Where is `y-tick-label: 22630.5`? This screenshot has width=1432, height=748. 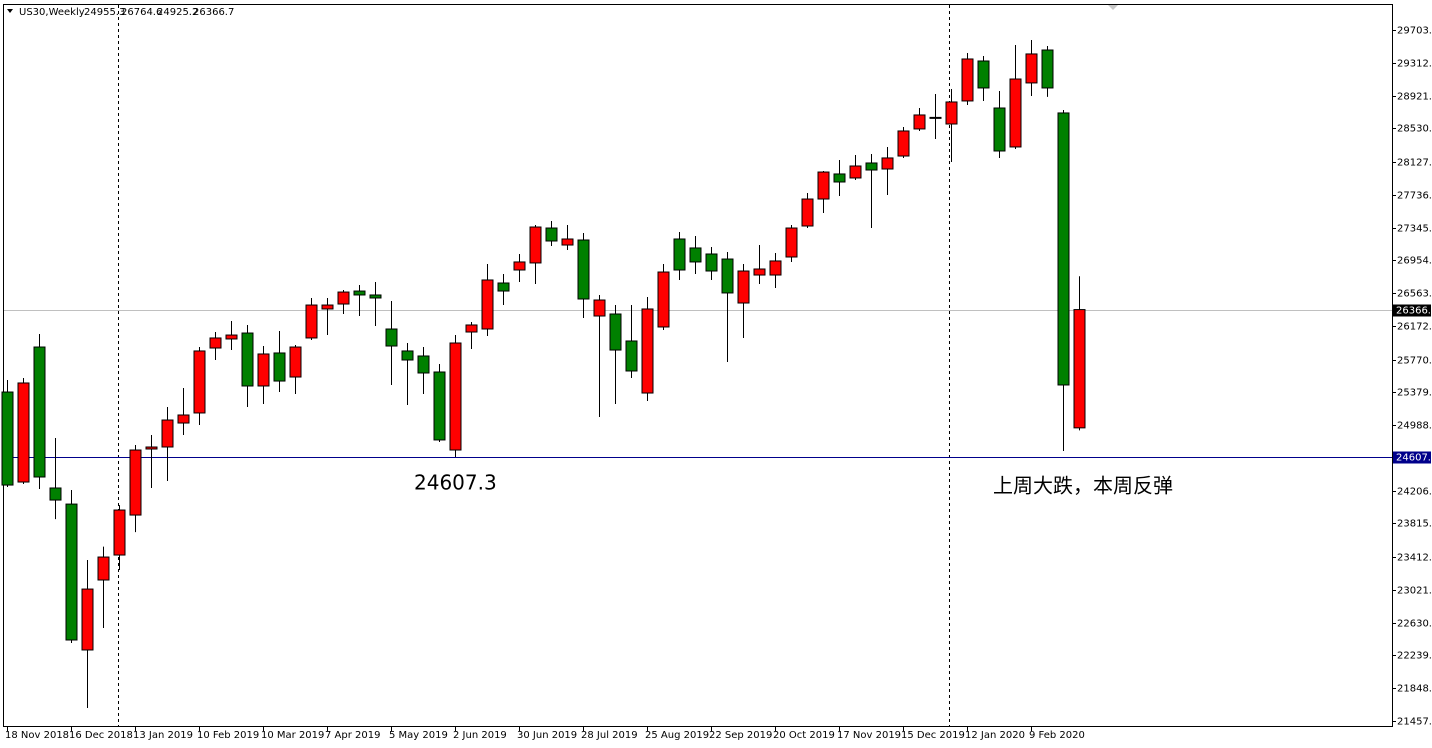
y-tick-label: 22630.5 is located at coordinates (1414, 624).